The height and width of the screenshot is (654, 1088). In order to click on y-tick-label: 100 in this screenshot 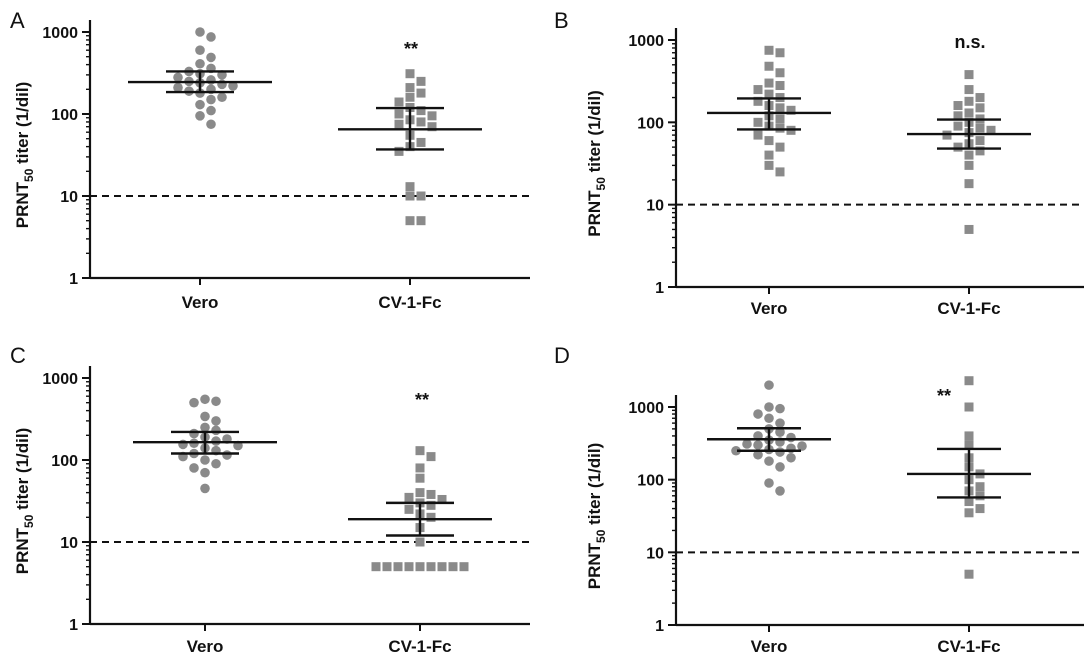, I will do `click(650, 123)`.